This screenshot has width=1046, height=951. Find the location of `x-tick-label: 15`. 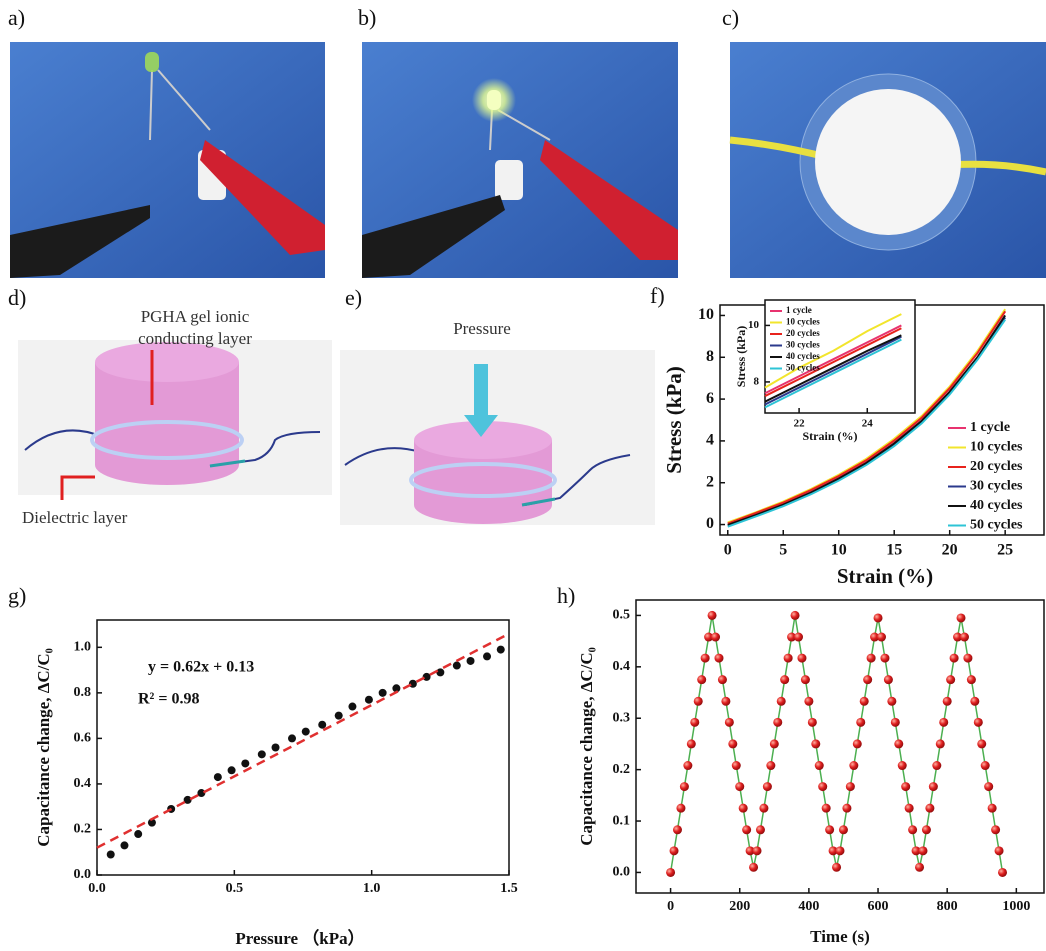

x-tick-label: 15 is located at coordinates (894, 550).